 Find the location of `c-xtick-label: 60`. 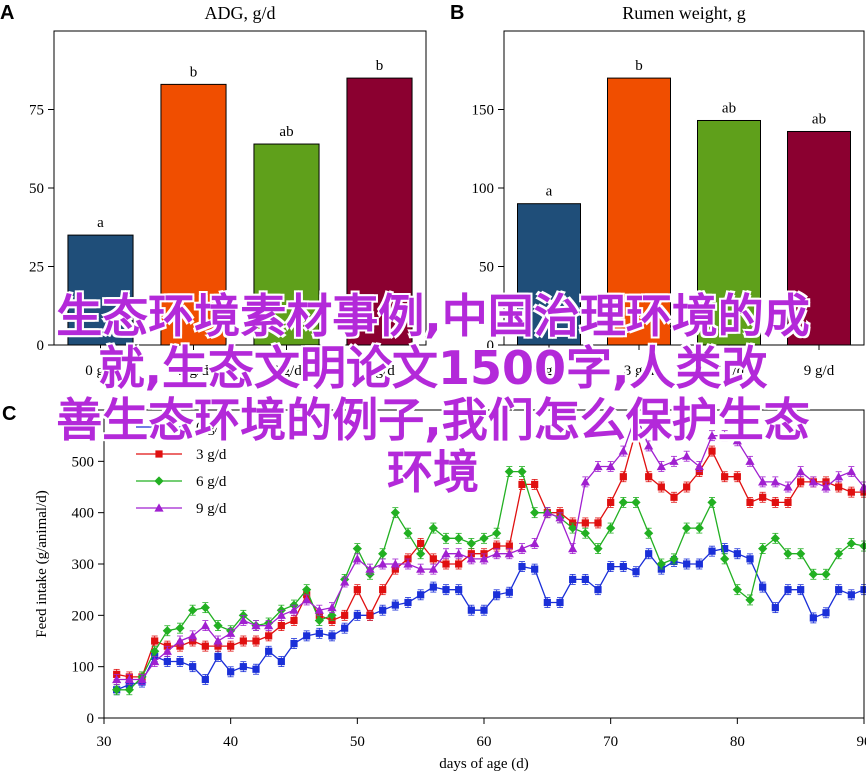

c-xtick-label: 60 is located at coordinates (484, 742).